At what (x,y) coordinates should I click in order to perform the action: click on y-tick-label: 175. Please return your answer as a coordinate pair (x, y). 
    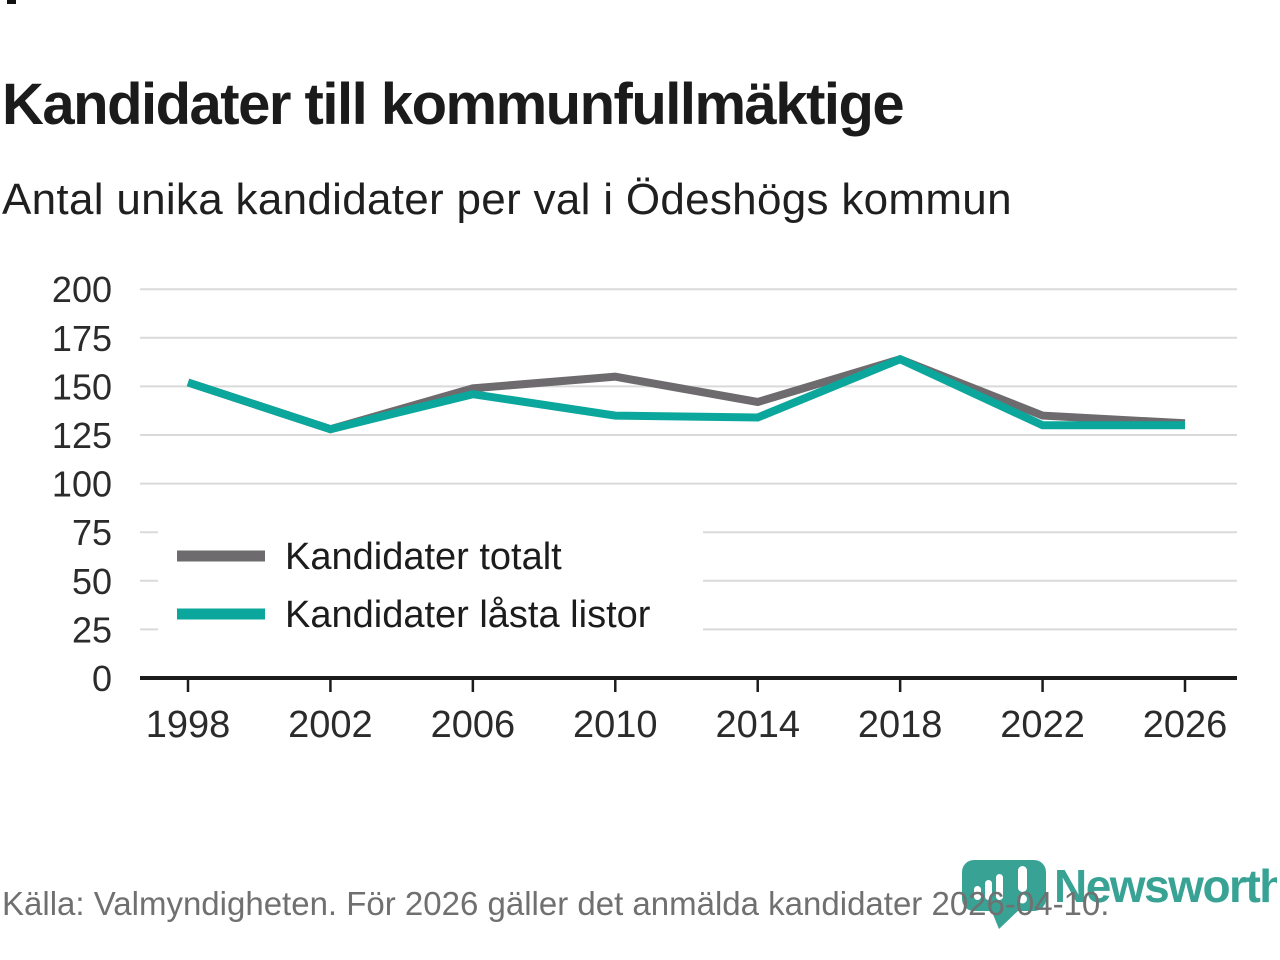
    Looking at the image, I should click on (82, 338).